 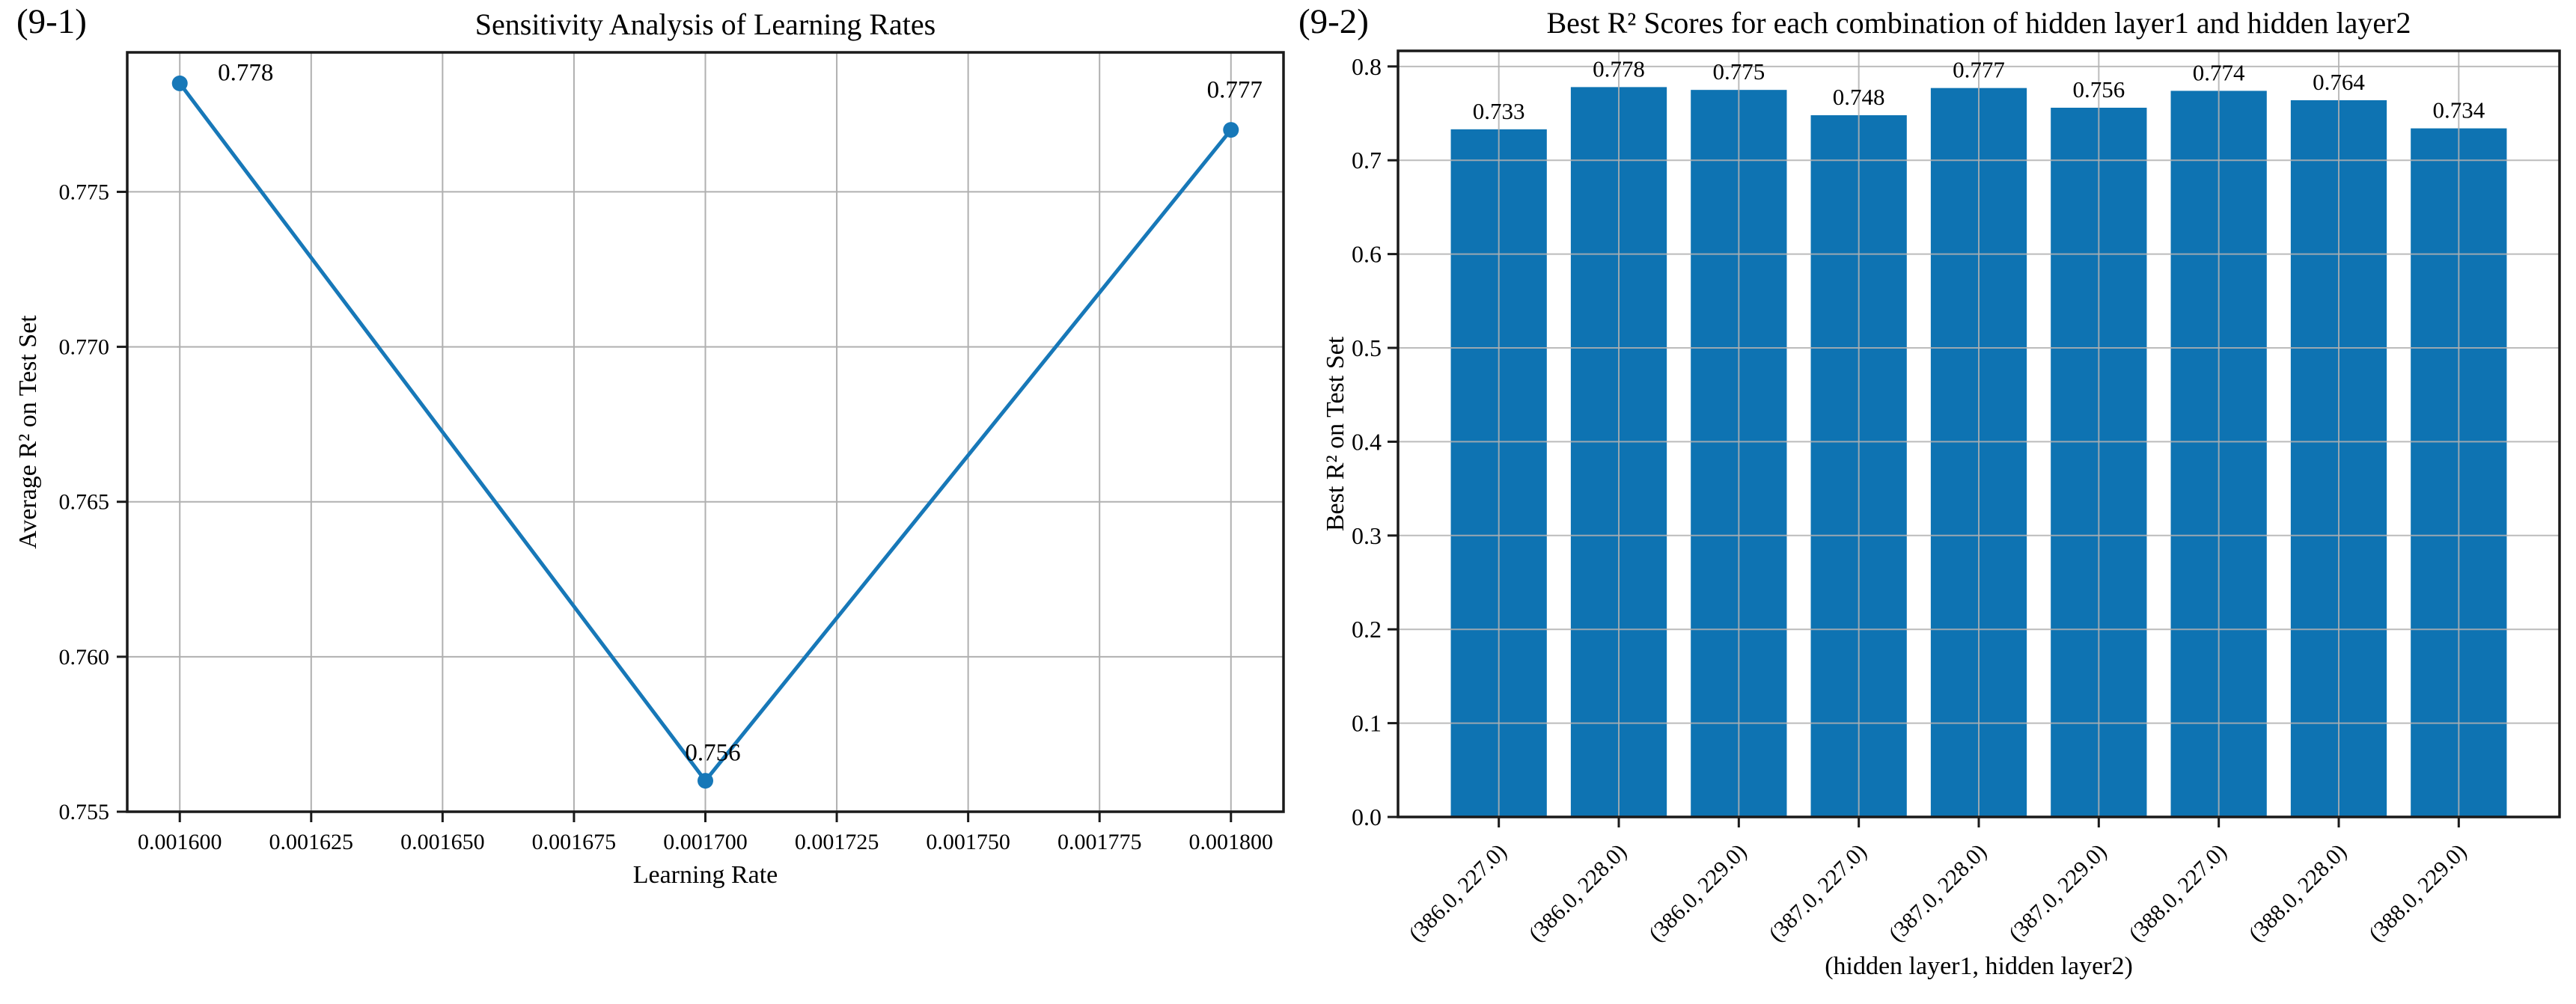 What do you see at coordinates (1367, 160) in the screenshot?
I see `y-tick-label: 0.7` at bounding box center [1367, 160].